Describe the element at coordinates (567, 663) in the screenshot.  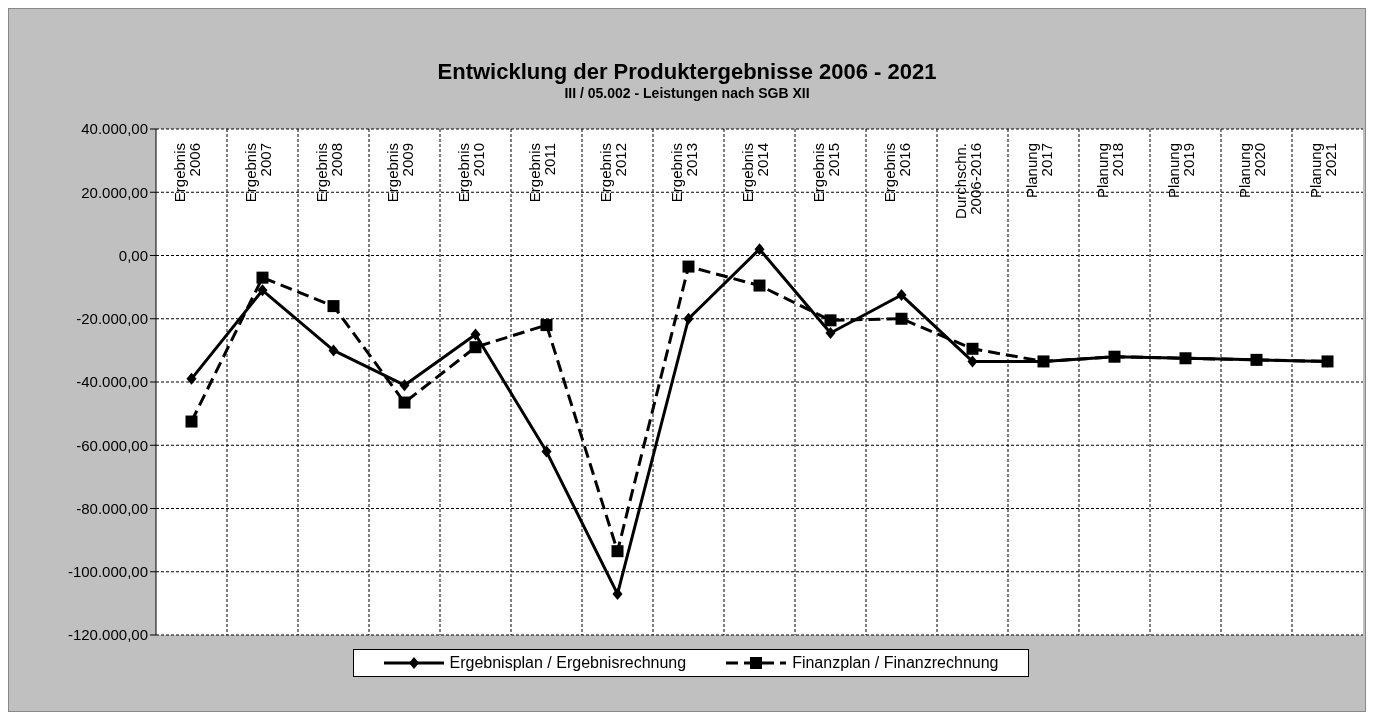
I see `legend-label: Ergebnisplan / Ergebnisrechnung` at that location.